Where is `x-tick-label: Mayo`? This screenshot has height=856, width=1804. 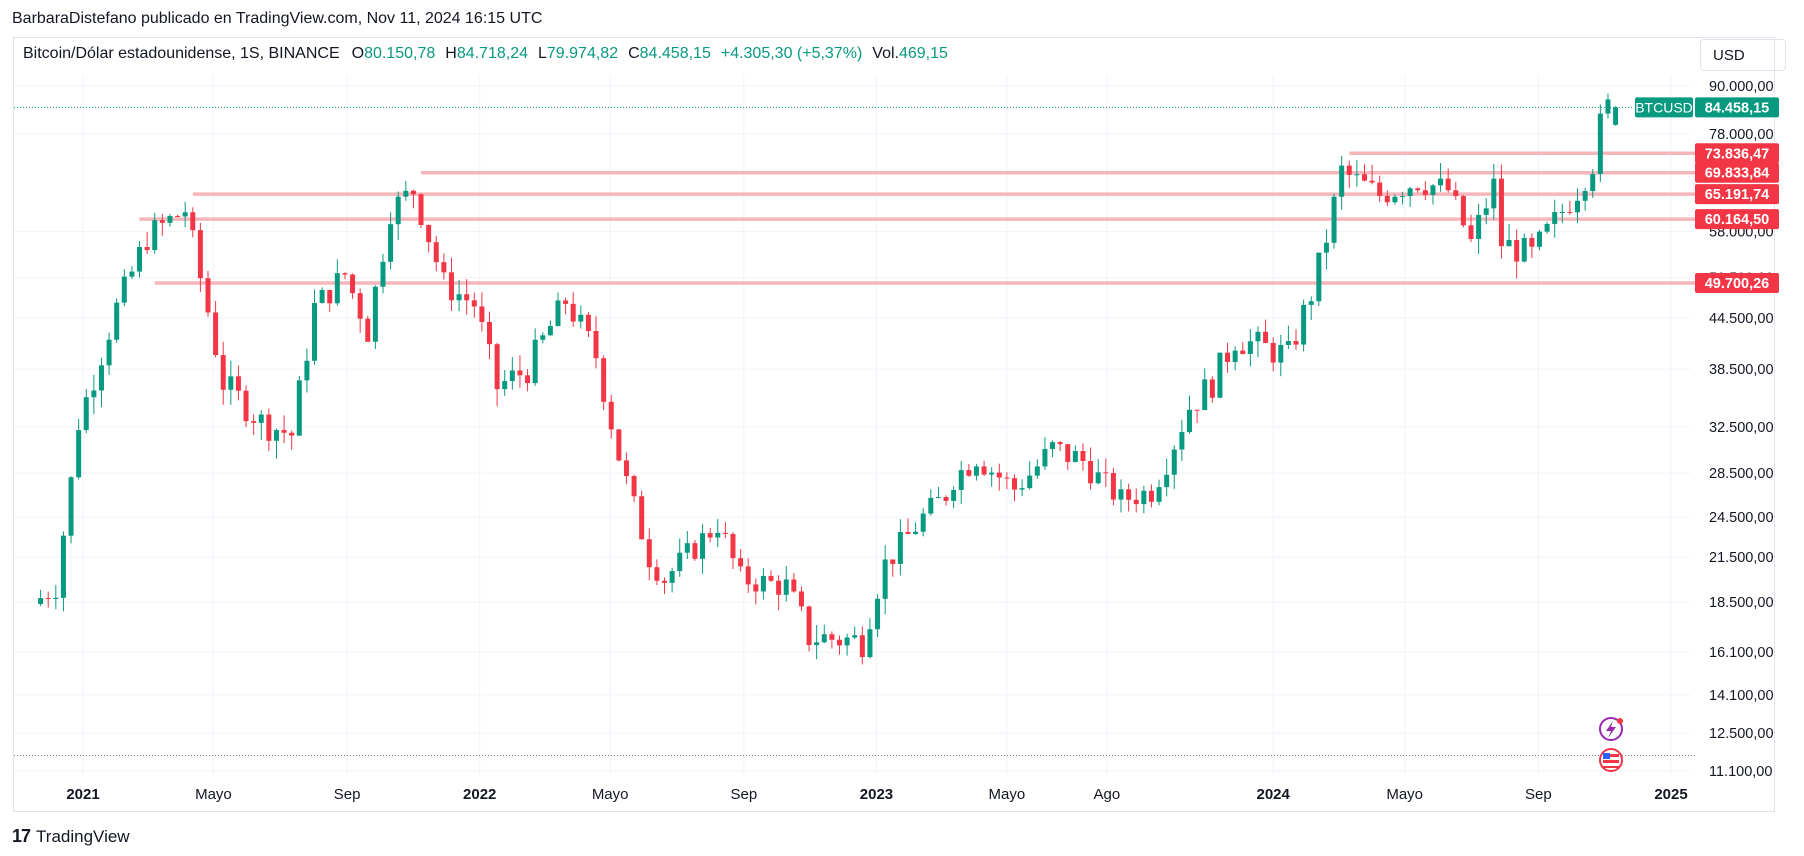 x-tick-label: Mayo is located at coordinates (1007, 794).